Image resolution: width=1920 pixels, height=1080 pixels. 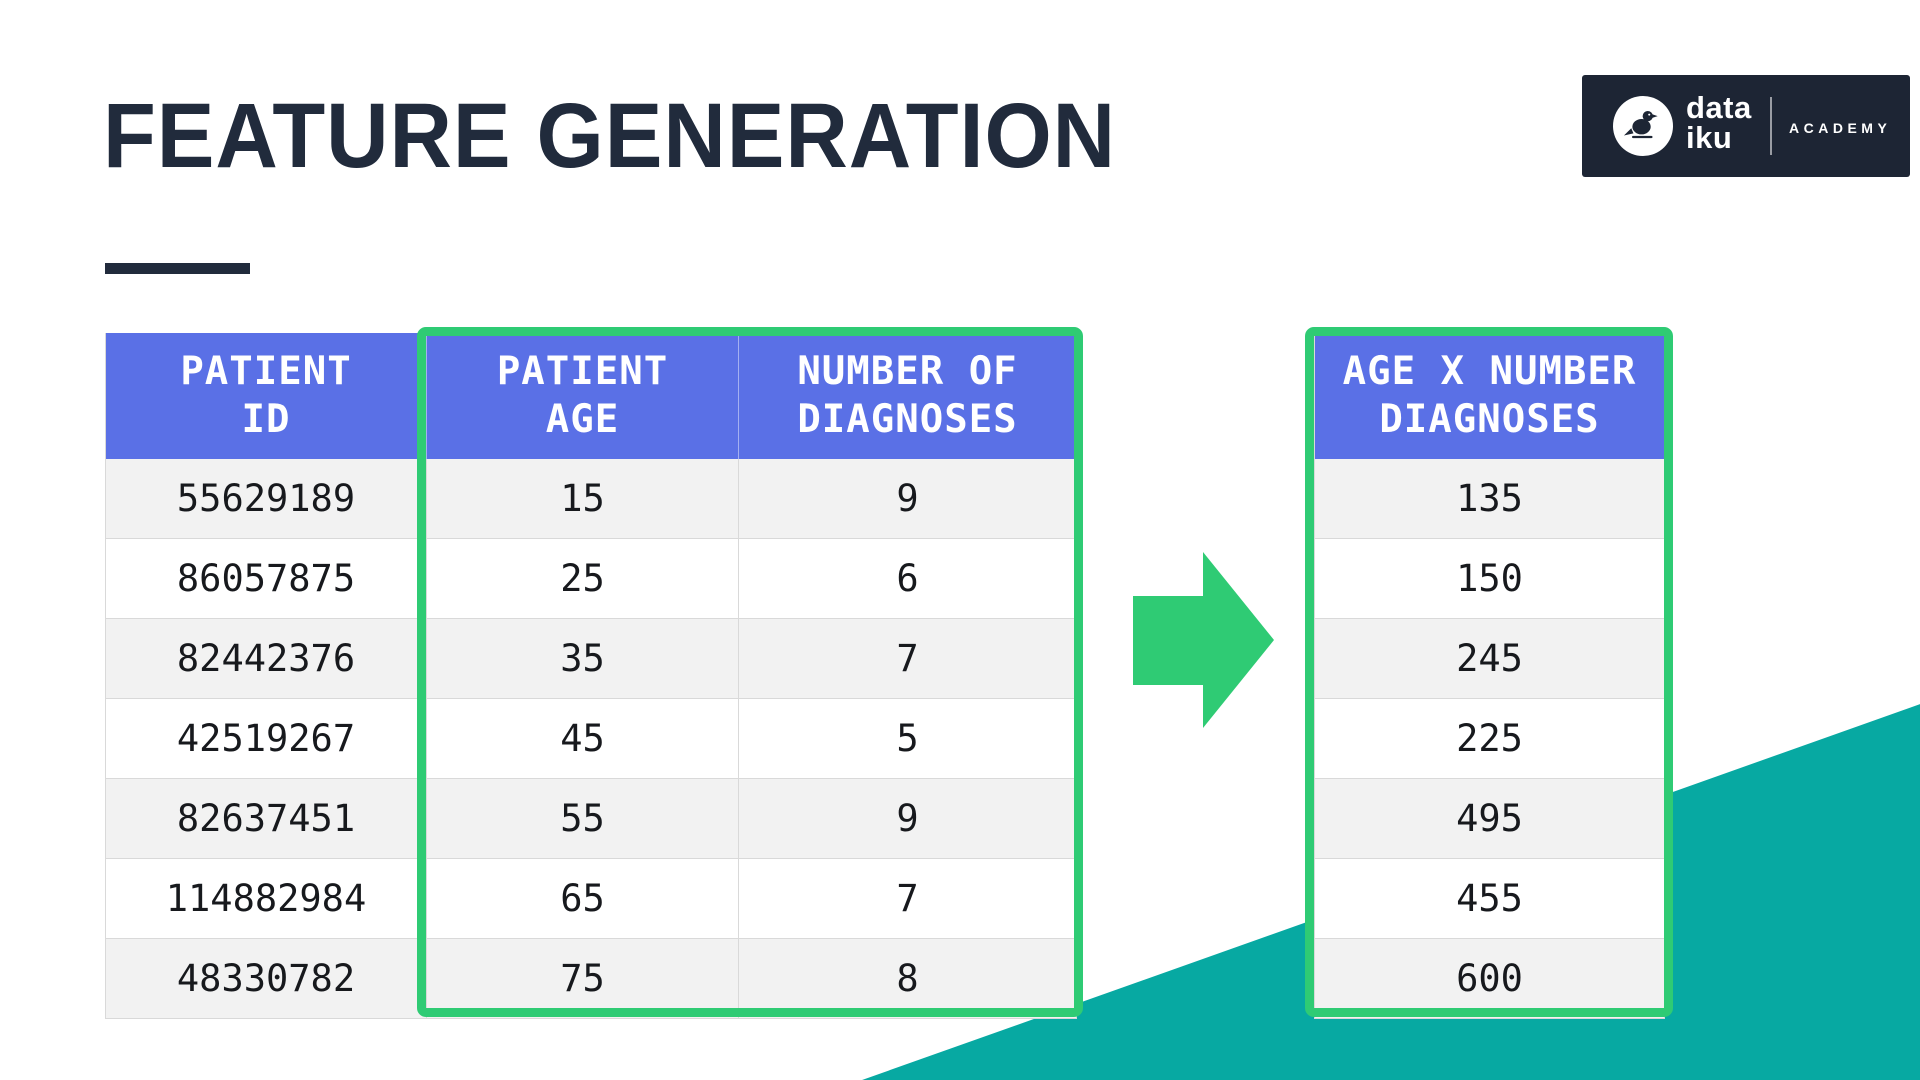 What do you see at coordinates (582, 579) in the screenshot?
I see `cell-patient-age: 25` at bounding box center [582, 579].